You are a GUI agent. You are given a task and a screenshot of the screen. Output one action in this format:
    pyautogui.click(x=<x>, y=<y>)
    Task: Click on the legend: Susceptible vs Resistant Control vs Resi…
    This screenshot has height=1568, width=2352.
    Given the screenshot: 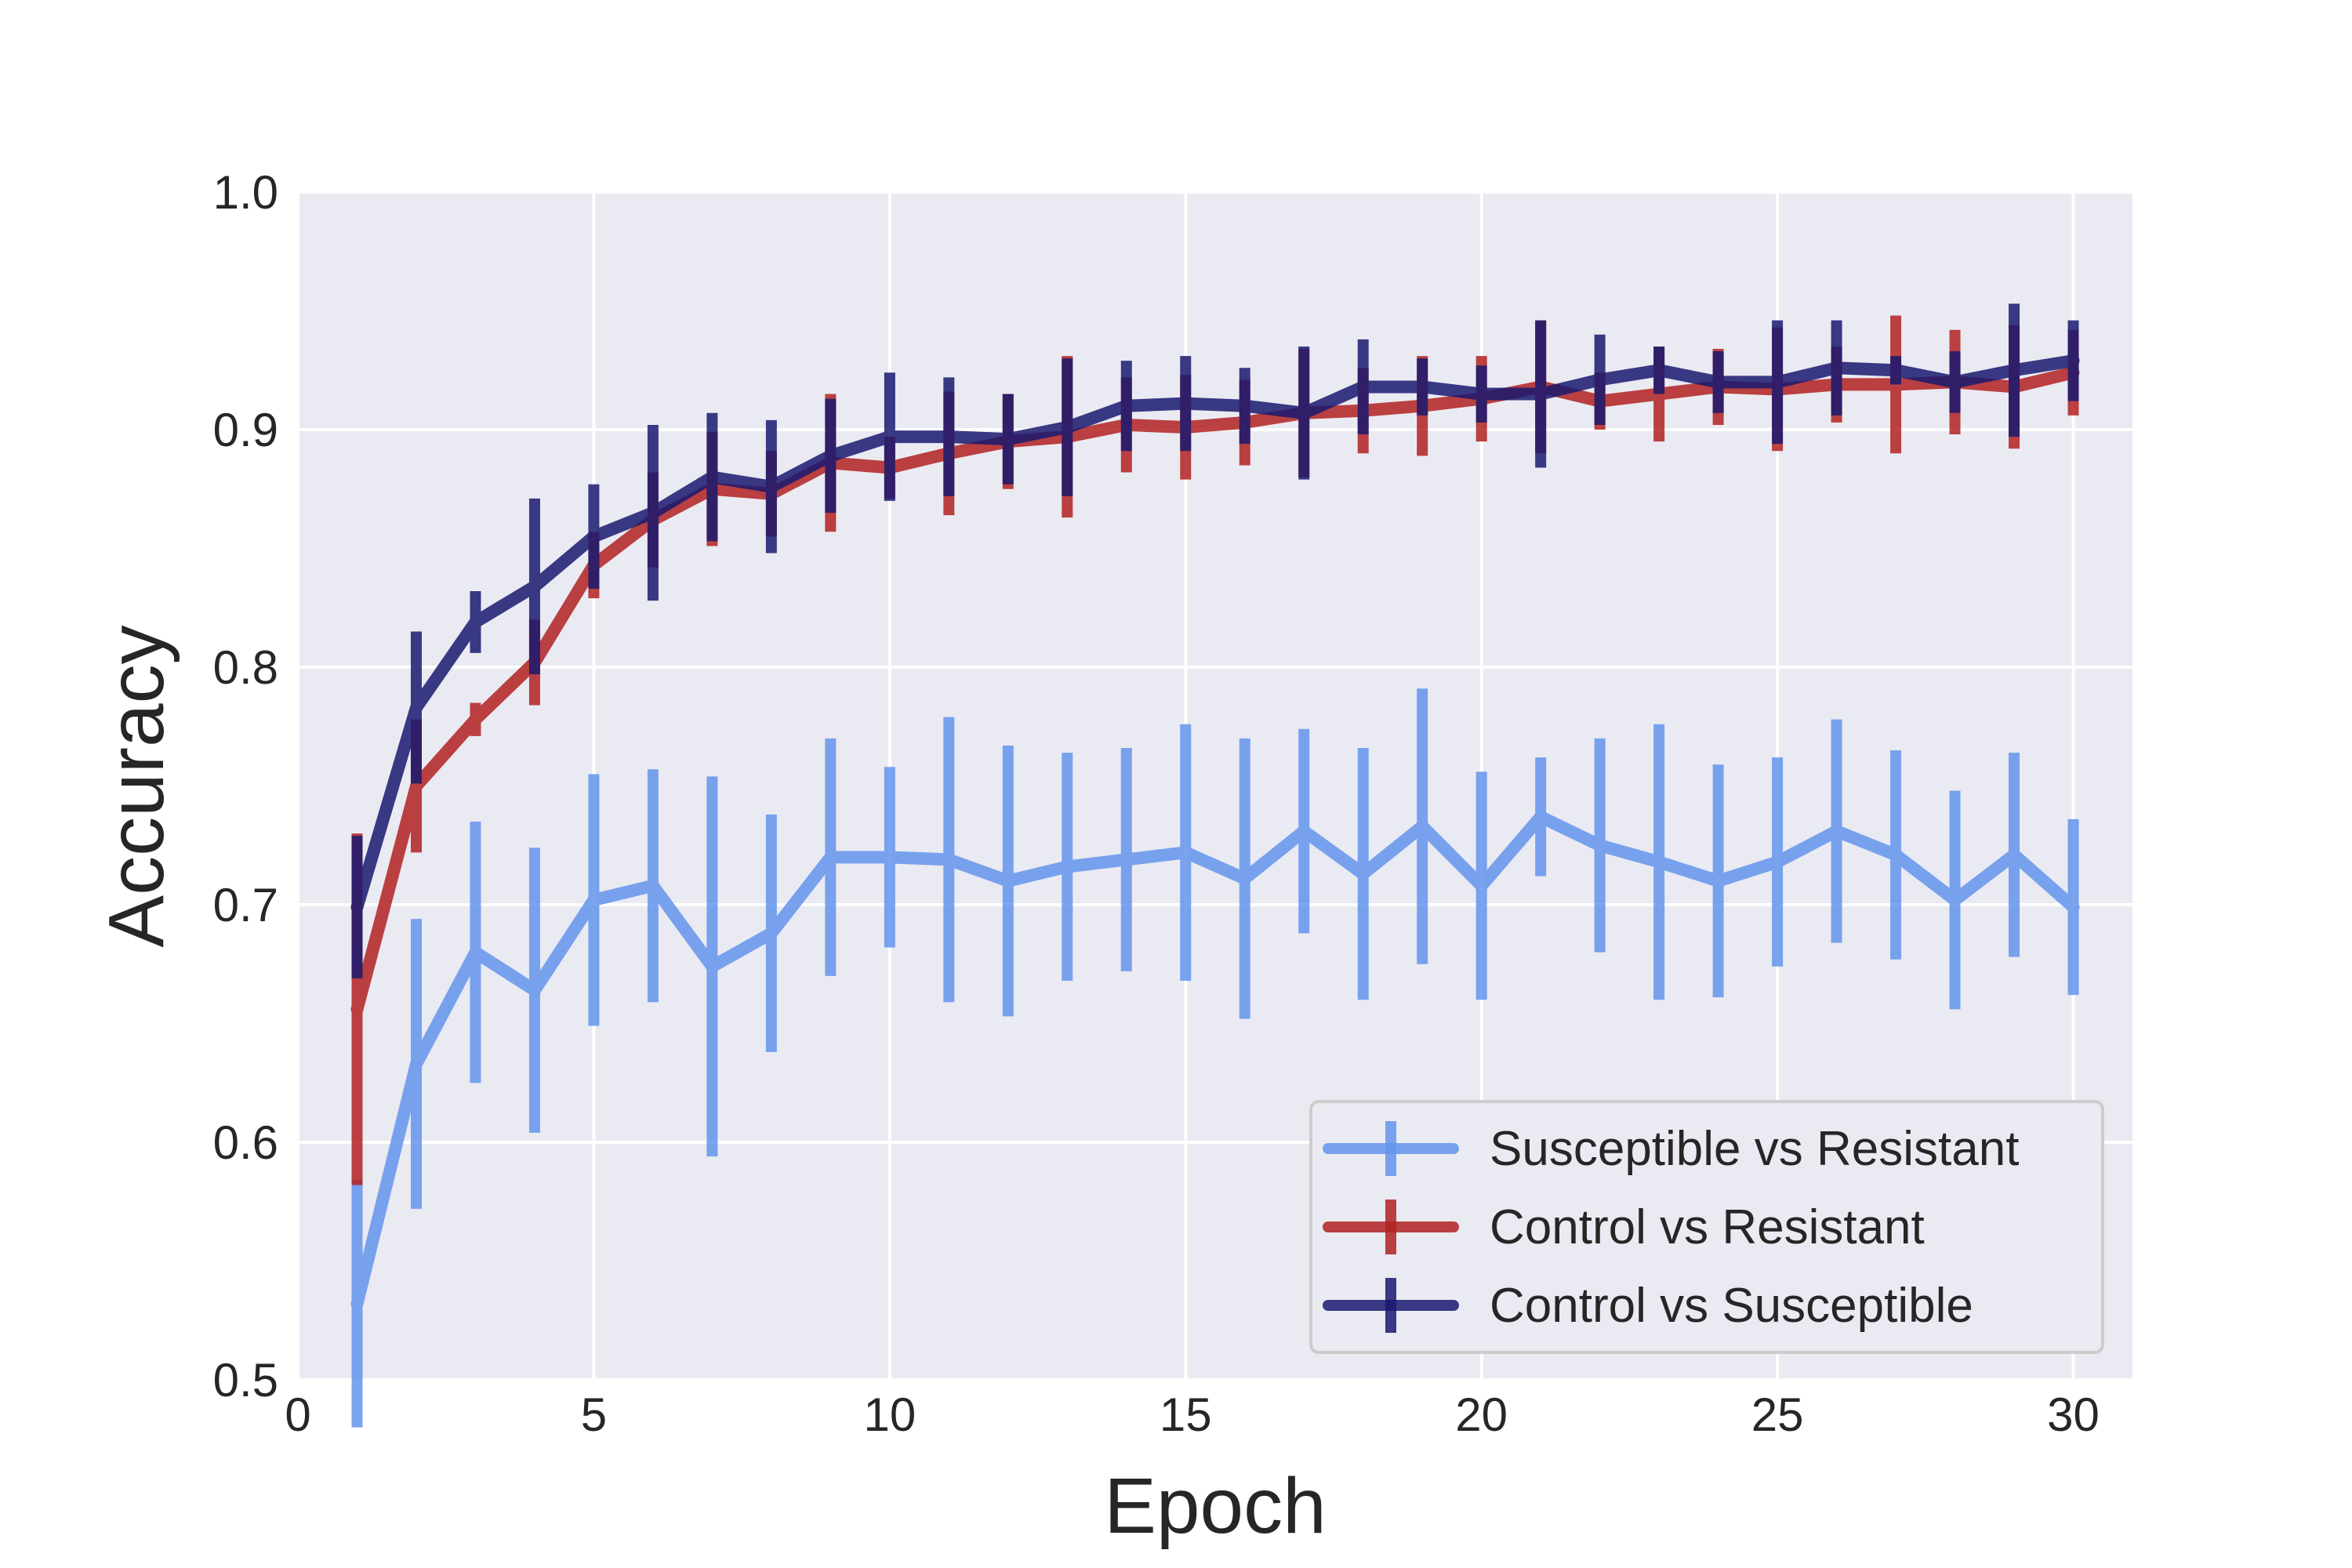 What is the action you would take?
    pyautogui.click(x=1706, y=1227)
    